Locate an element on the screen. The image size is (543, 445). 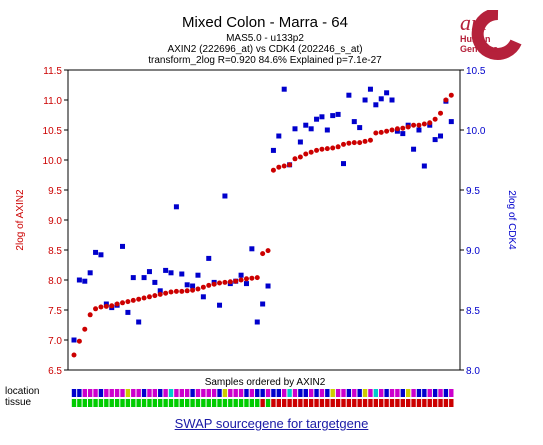
right-axis: 8.0 8.5 9.0 9.5 10.0 10.5 is located at coordinates (473, 221).